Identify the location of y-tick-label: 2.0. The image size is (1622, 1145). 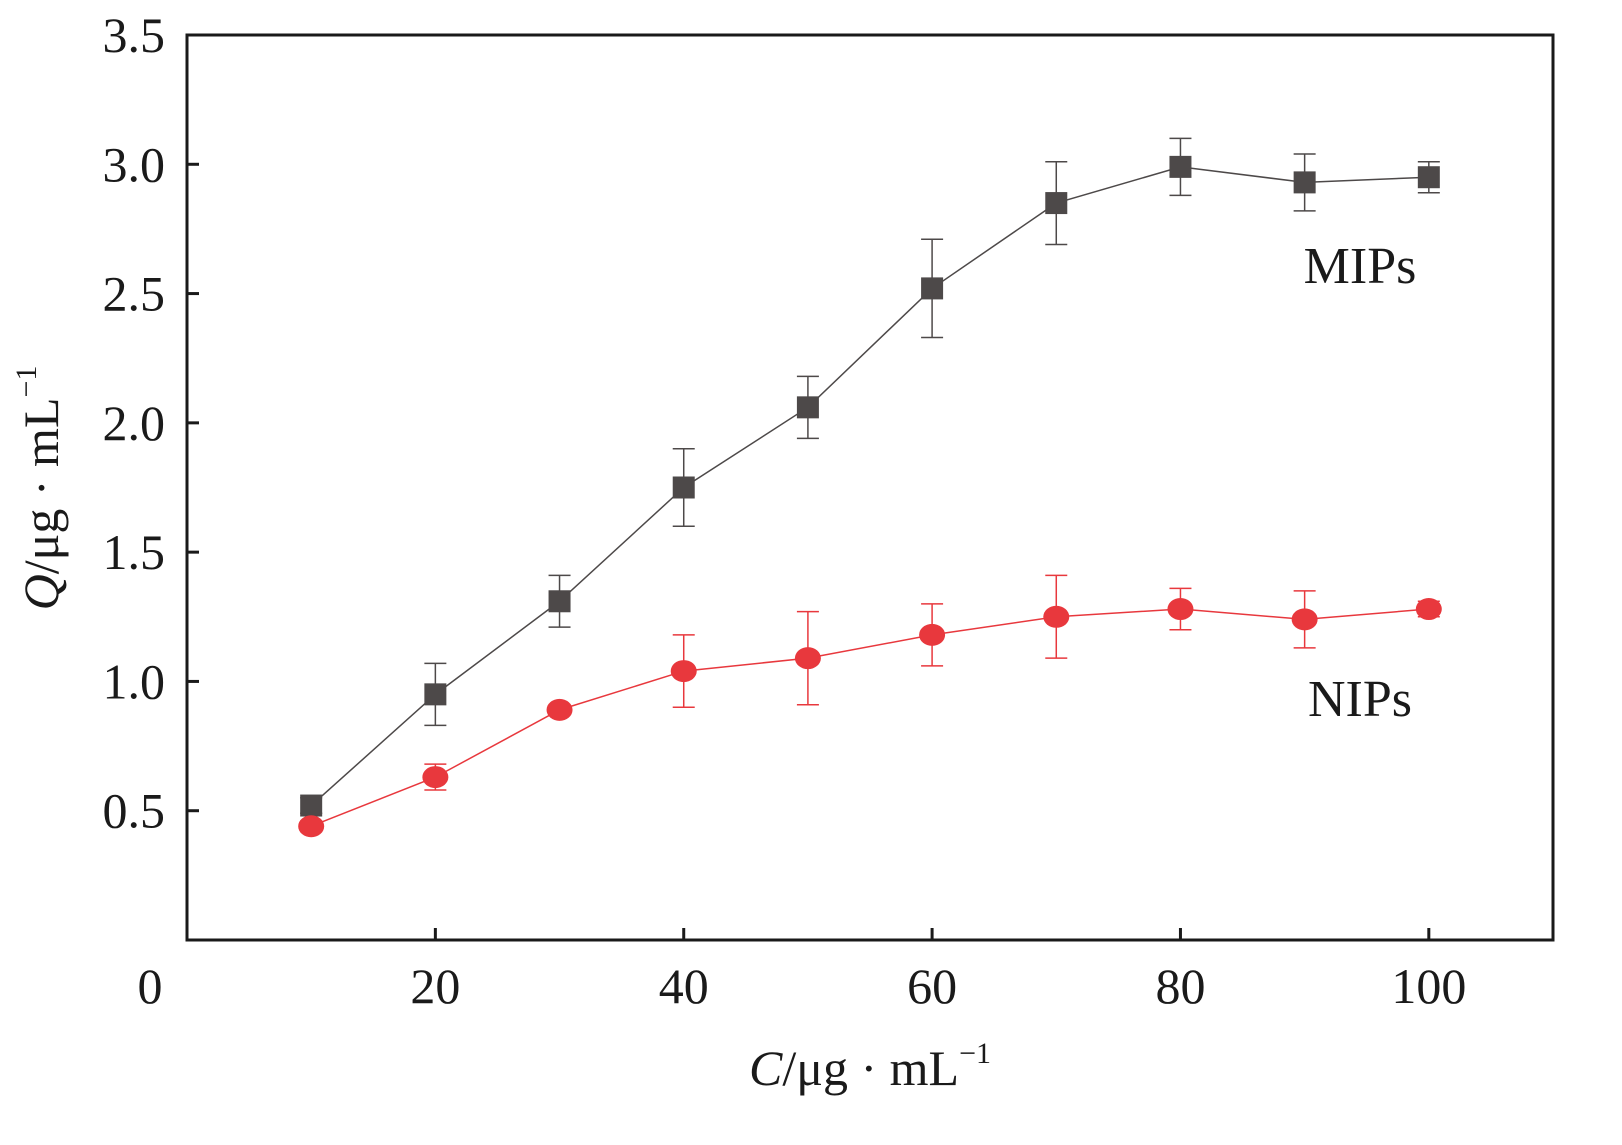
(134, 423).